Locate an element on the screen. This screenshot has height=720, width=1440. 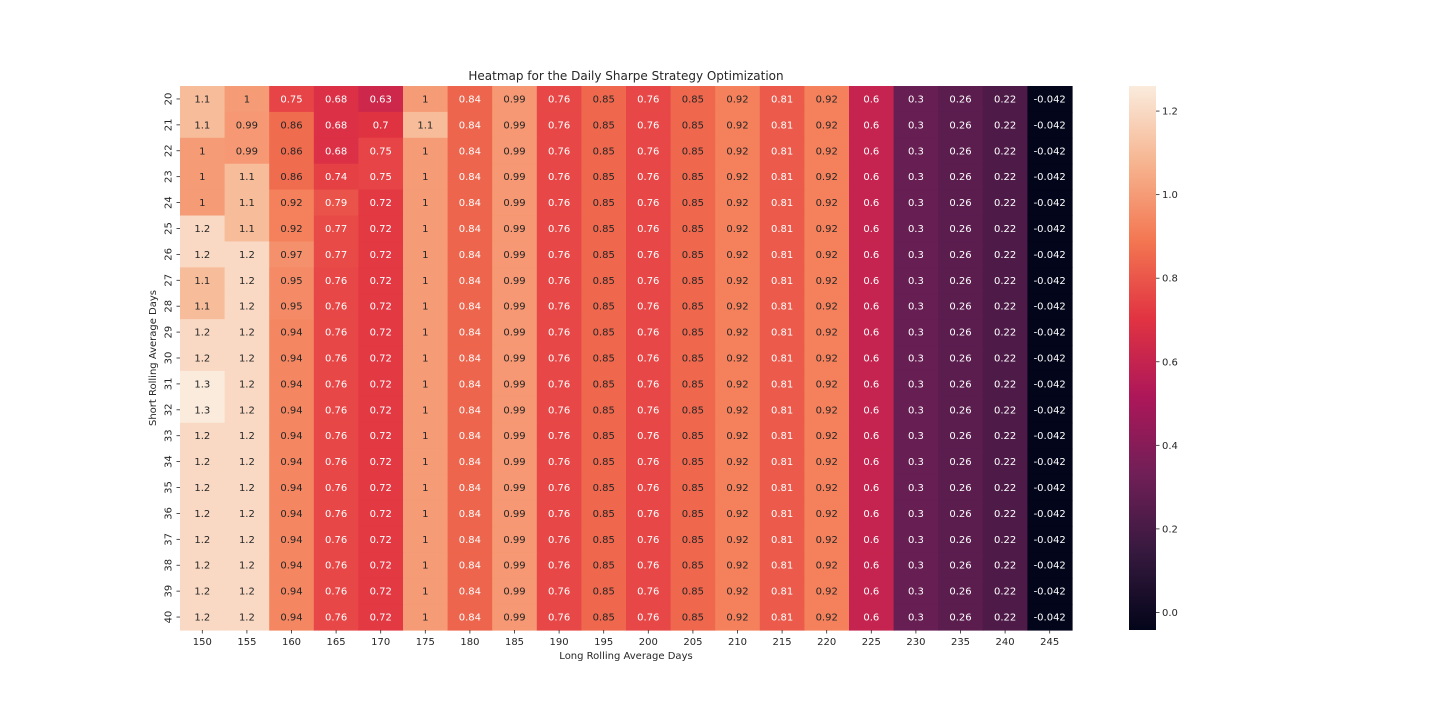
cell-value-label: 0.22 is located at coordinates (1005, 151).